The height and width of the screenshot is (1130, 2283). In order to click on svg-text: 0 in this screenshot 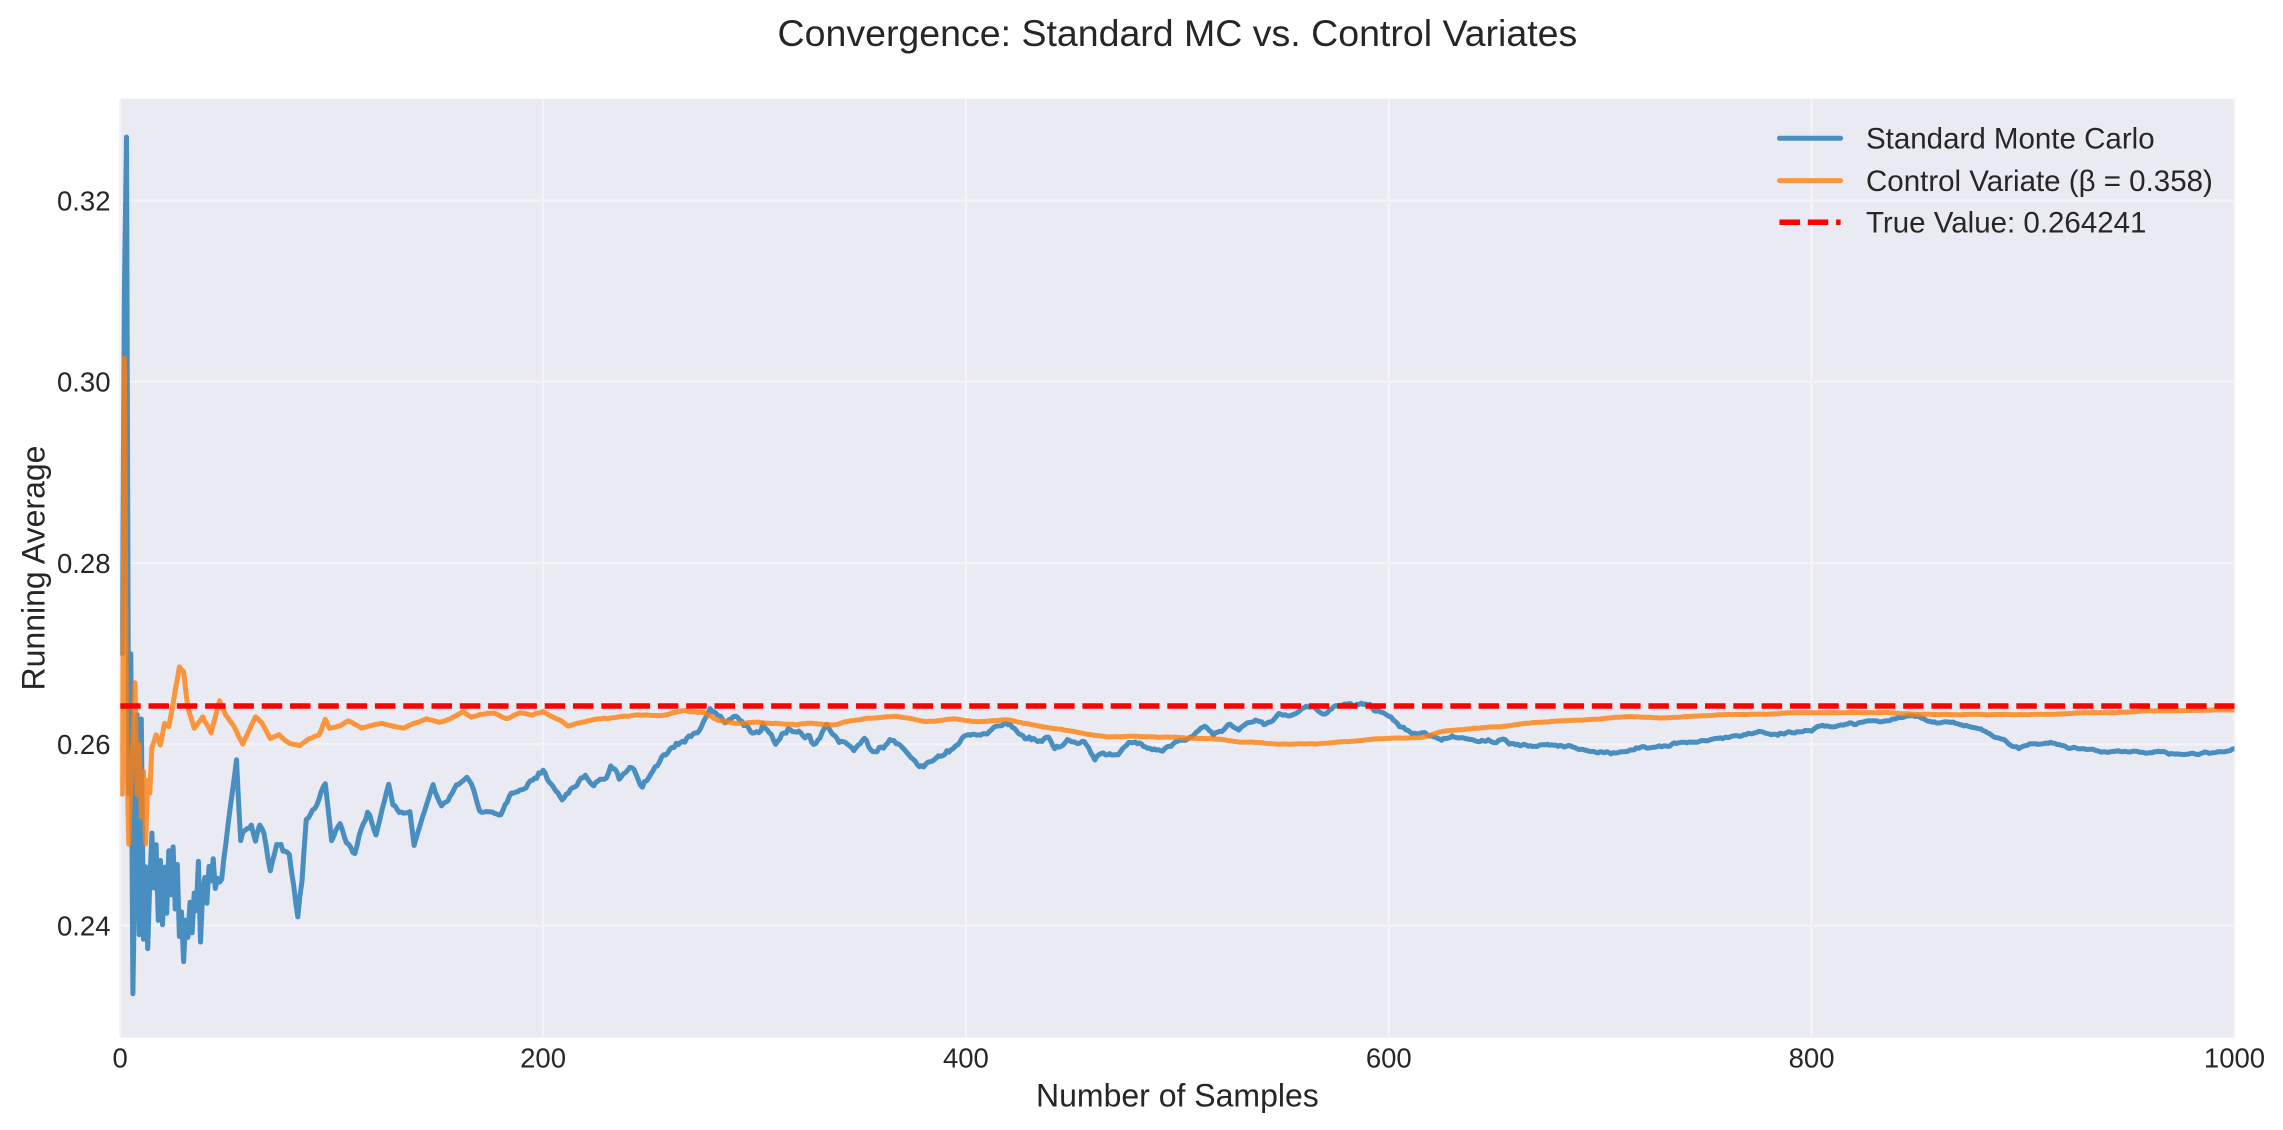, I will do `click(120, 1058)`.